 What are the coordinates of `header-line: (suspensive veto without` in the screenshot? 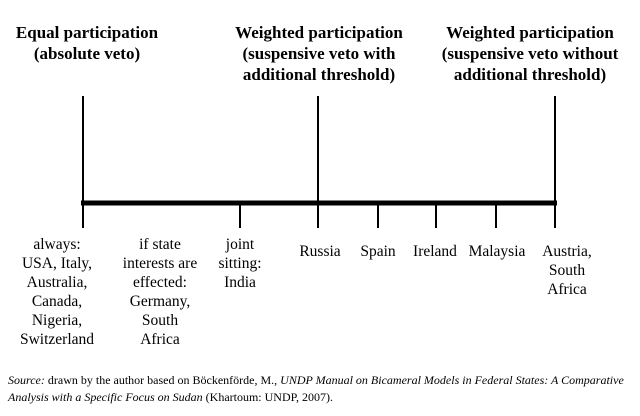 It's located at (530, 53).